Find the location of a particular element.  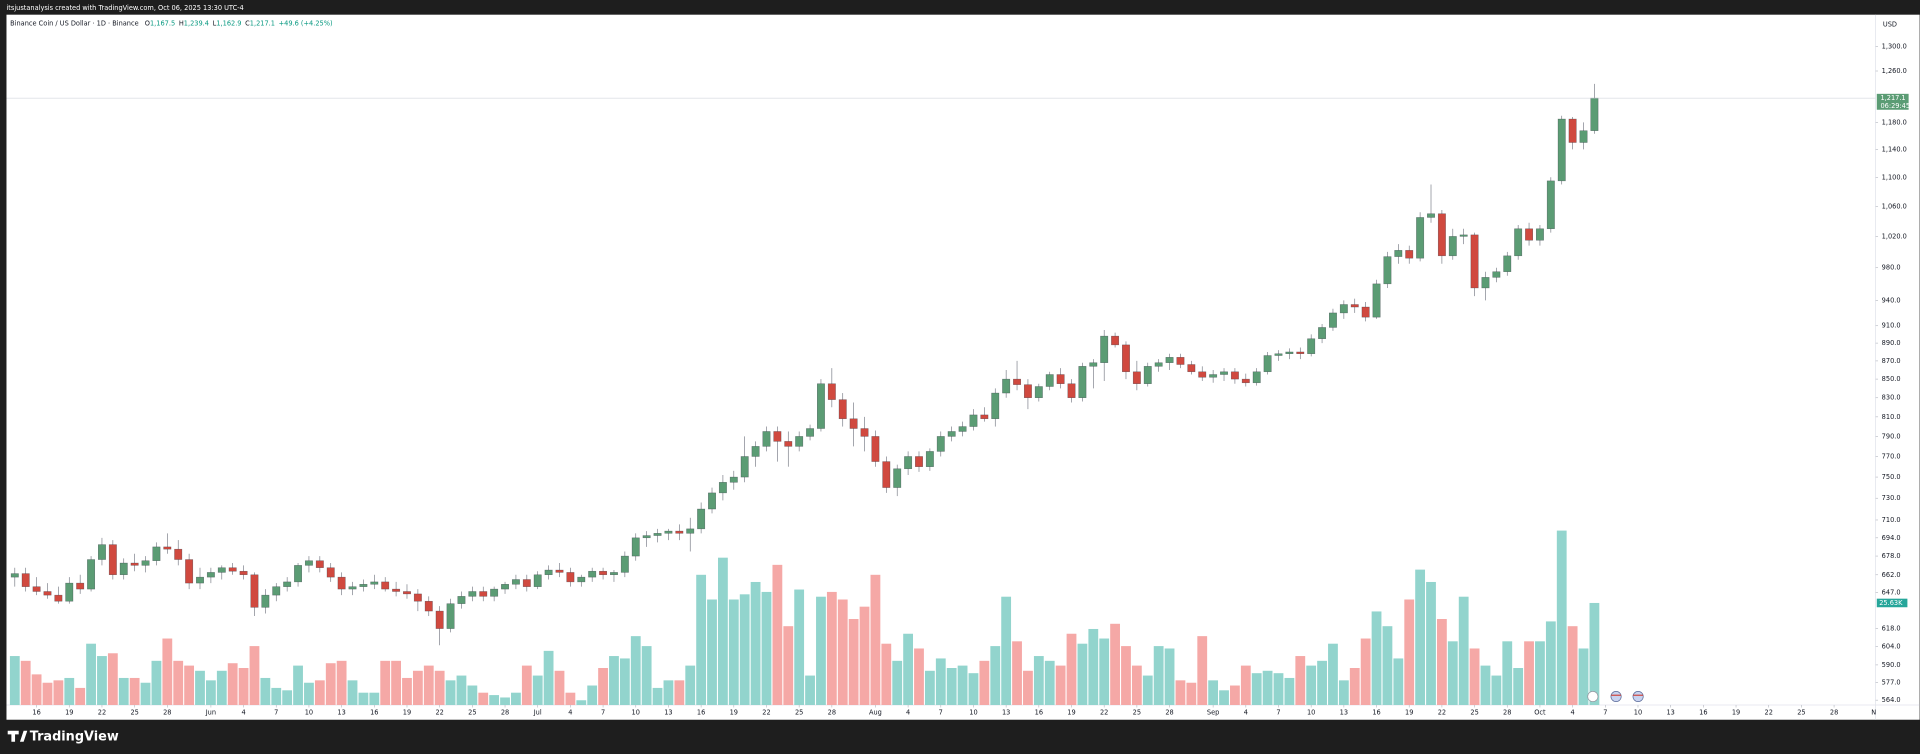

y-tick-label: 1,020.0 is located at coordinates (1894, 236).